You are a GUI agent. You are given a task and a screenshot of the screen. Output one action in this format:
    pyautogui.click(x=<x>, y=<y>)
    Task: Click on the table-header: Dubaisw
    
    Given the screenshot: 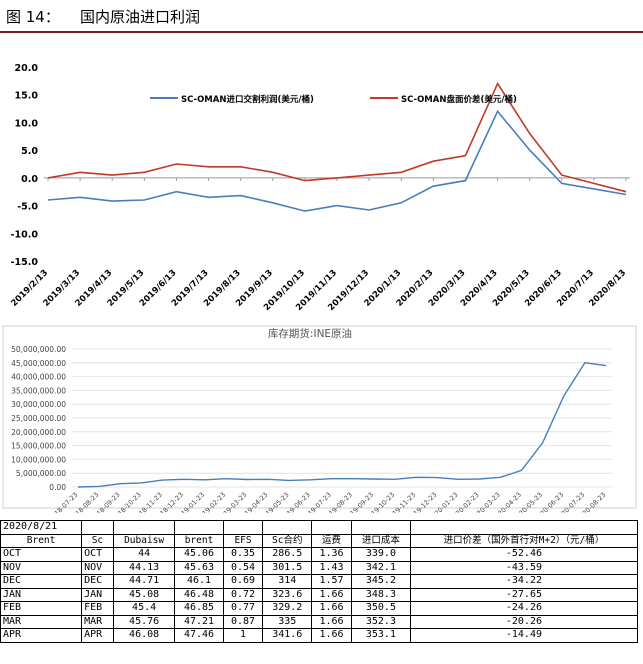 What is the action you would take?
    pyautogui.click(x=144, y=540)
    